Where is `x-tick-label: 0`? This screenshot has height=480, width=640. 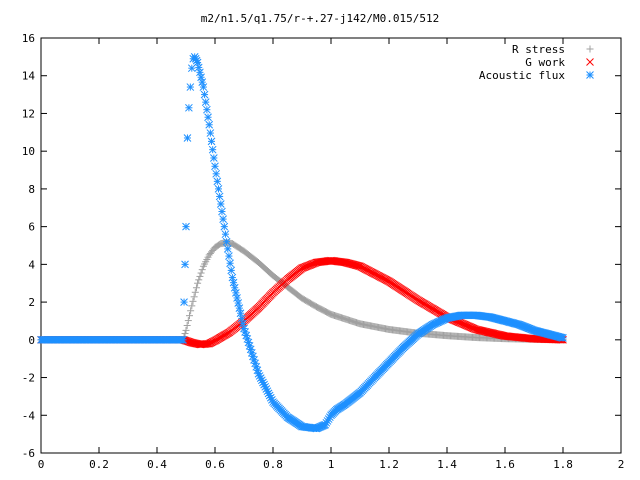 x-tick-label: 0 is located at coordinates (41, 464).